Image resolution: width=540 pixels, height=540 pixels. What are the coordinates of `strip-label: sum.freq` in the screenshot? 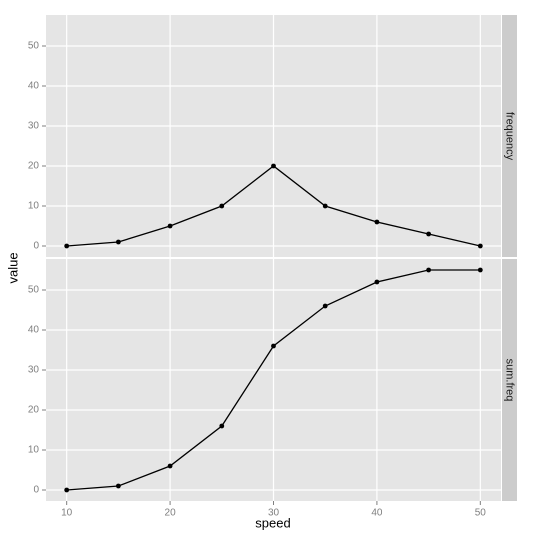 It's located at (510, 380).